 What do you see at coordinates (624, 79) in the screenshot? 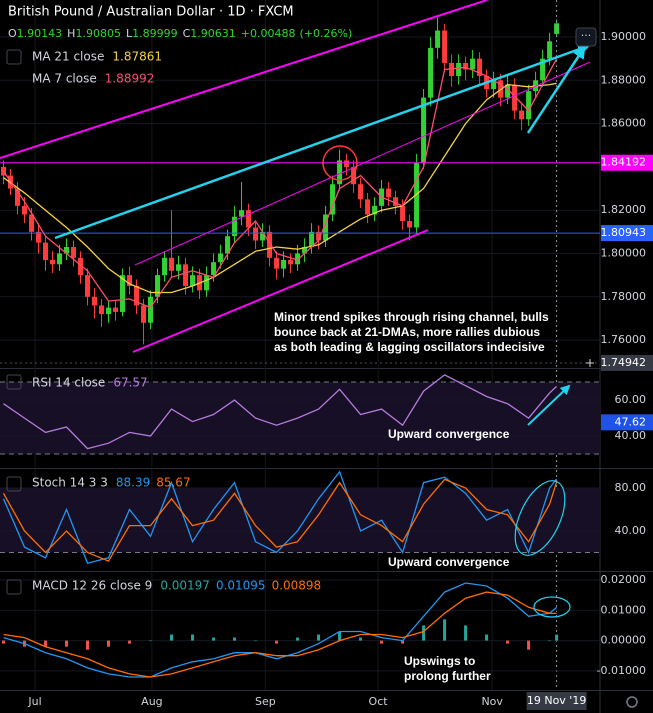
I see `y-tick-label: 1.88000` at bounding box center [624, 79].